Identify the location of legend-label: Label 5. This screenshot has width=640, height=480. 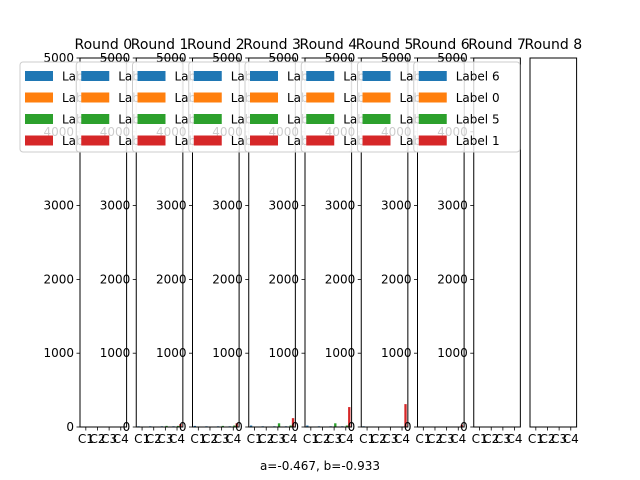
(478, 120).